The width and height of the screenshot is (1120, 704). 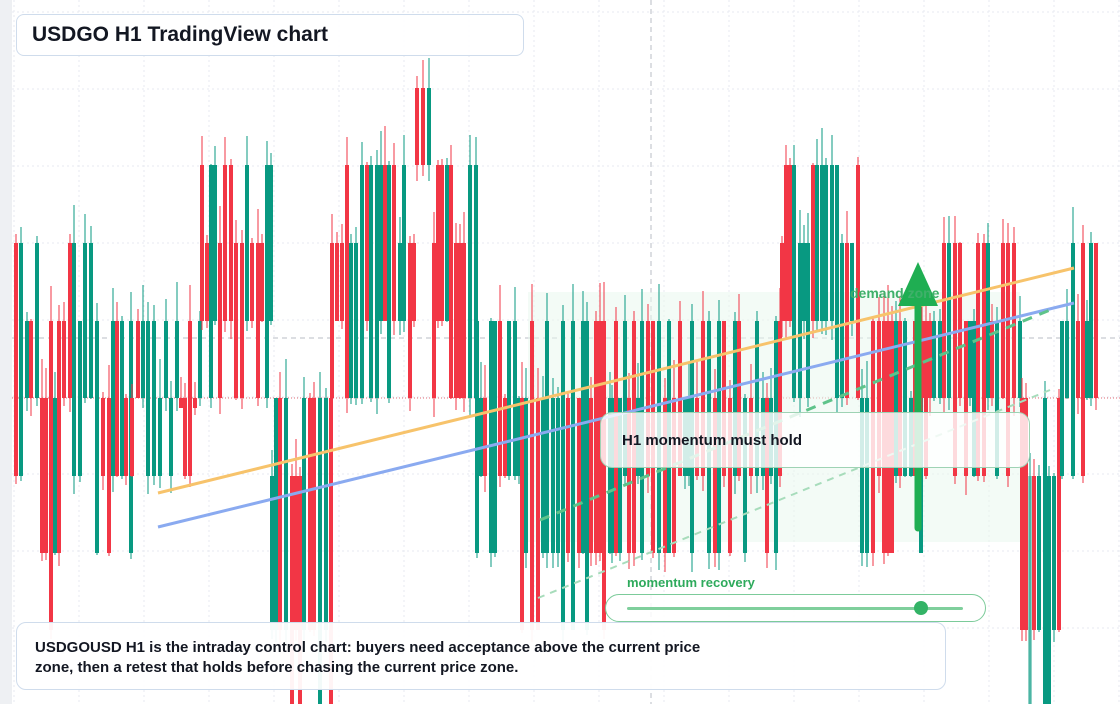 I want to click on momentum-slider, so click(x=795, y=608).